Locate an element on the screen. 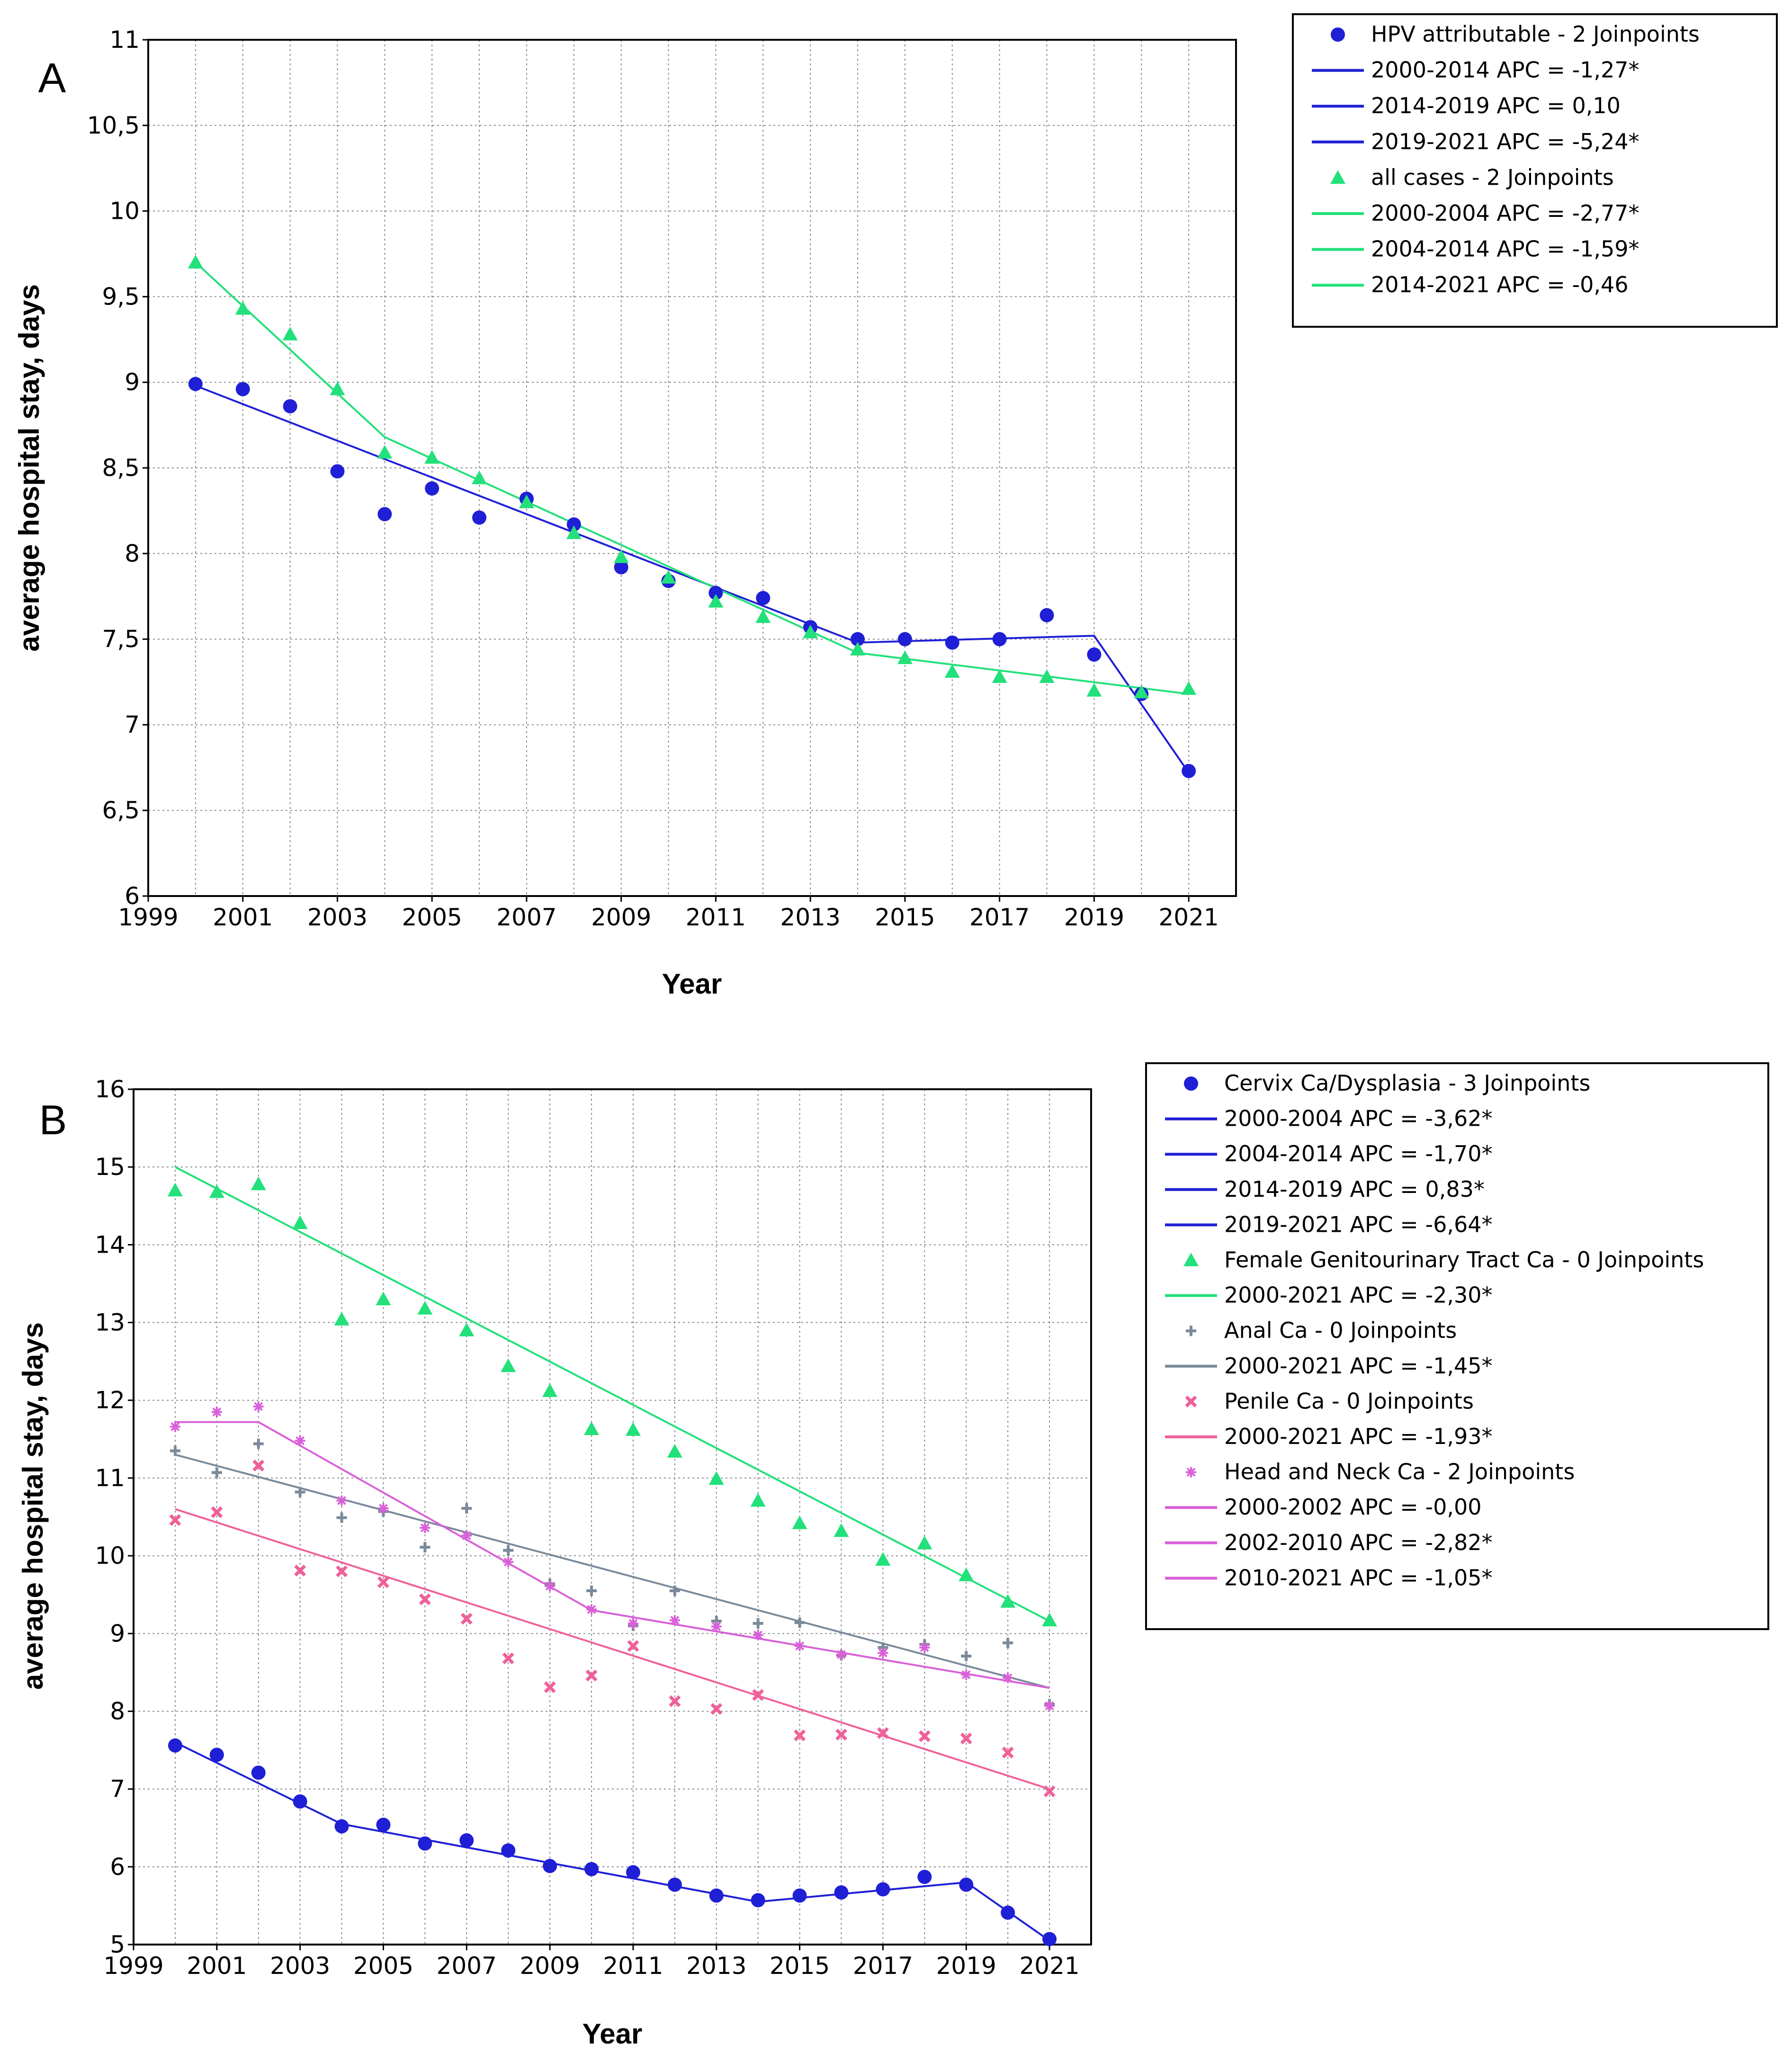  y-tick-label: 6 is located at coordinates (117, 1867).